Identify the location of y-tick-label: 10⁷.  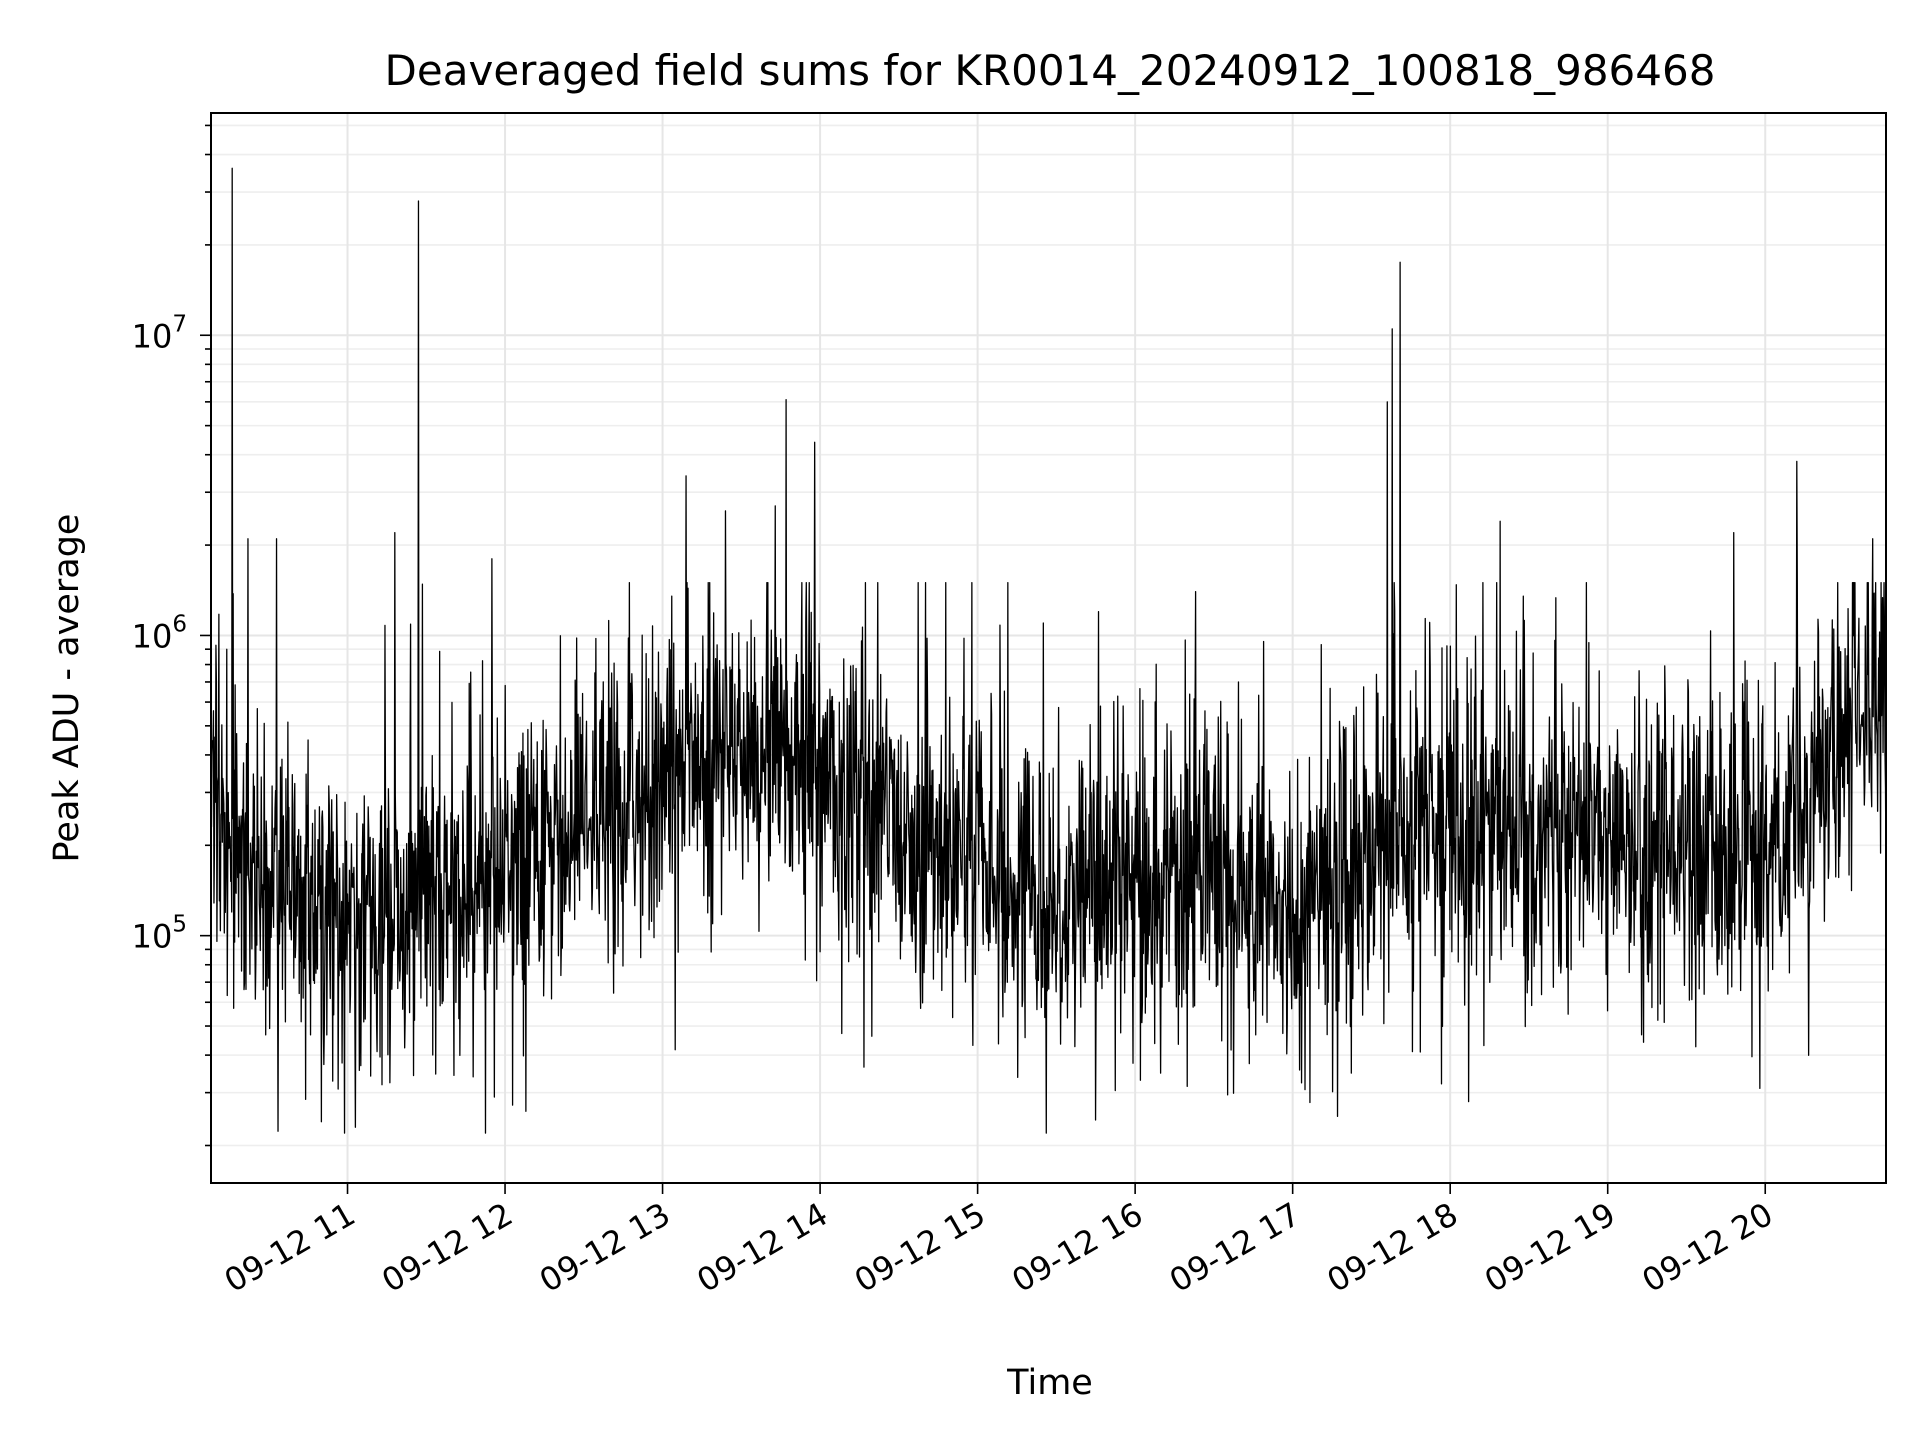
(159, 333).